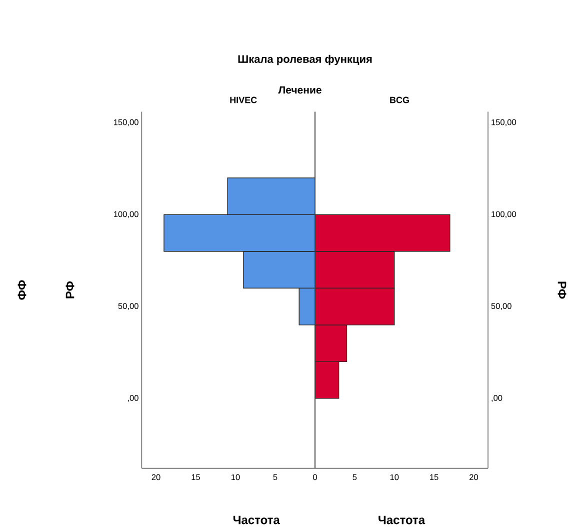 Image resolution: width=574 pixels, height=527 pixels. I want to click on text: BCG, so click(399, 100).